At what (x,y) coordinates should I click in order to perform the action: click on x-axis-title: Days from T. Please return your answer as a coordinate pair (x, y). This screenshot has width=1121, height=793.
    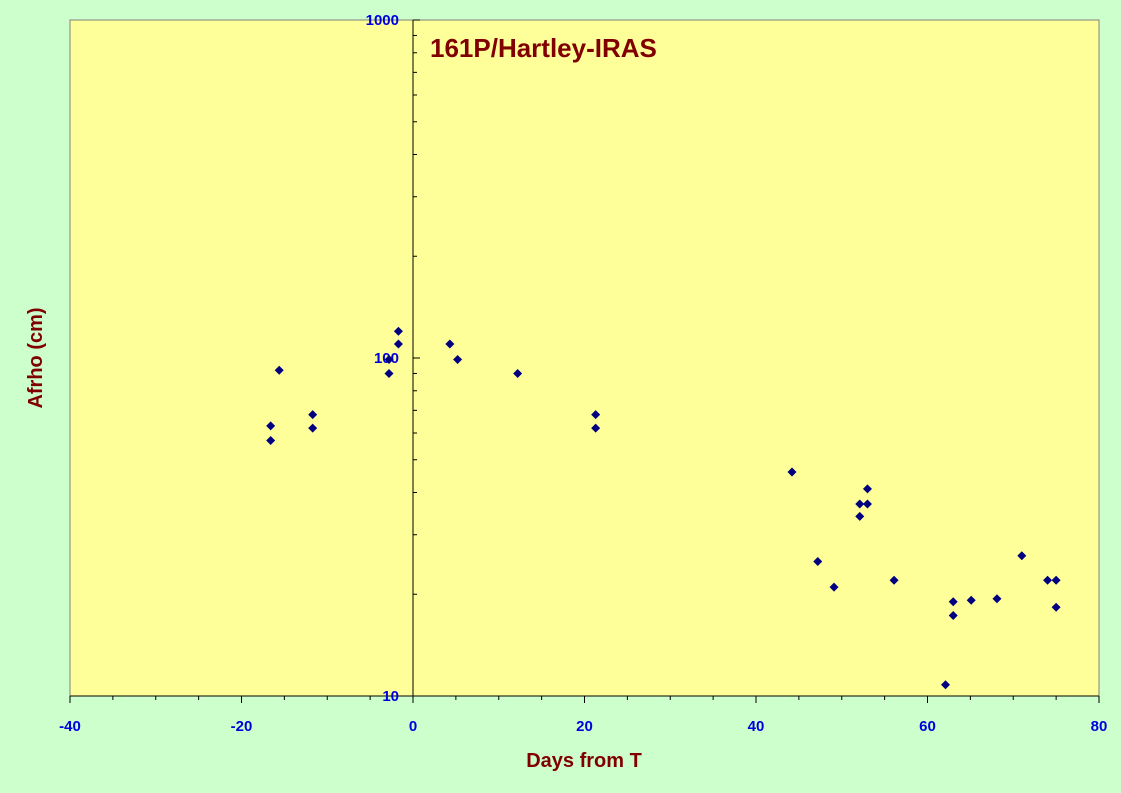
    Looking at the image, I should click on (584, 761).